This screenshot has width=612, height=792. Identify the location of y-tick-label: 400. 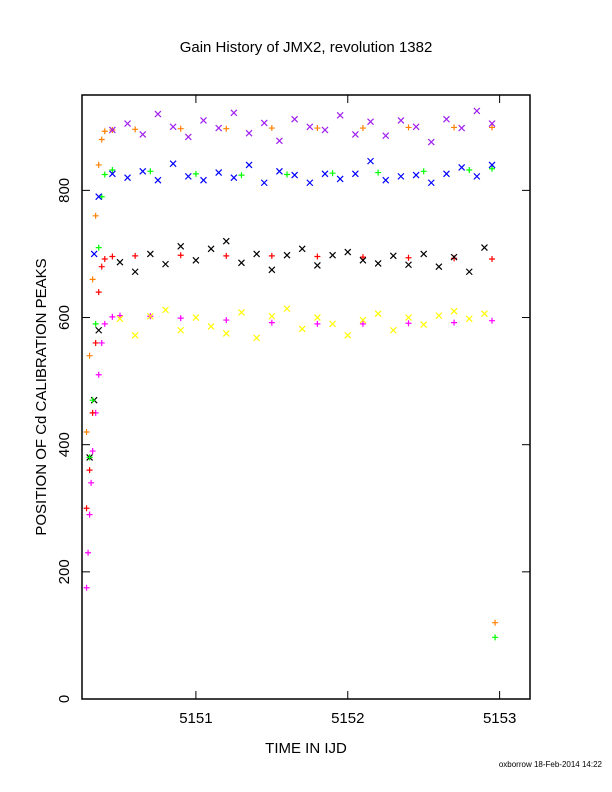
(64, 444).